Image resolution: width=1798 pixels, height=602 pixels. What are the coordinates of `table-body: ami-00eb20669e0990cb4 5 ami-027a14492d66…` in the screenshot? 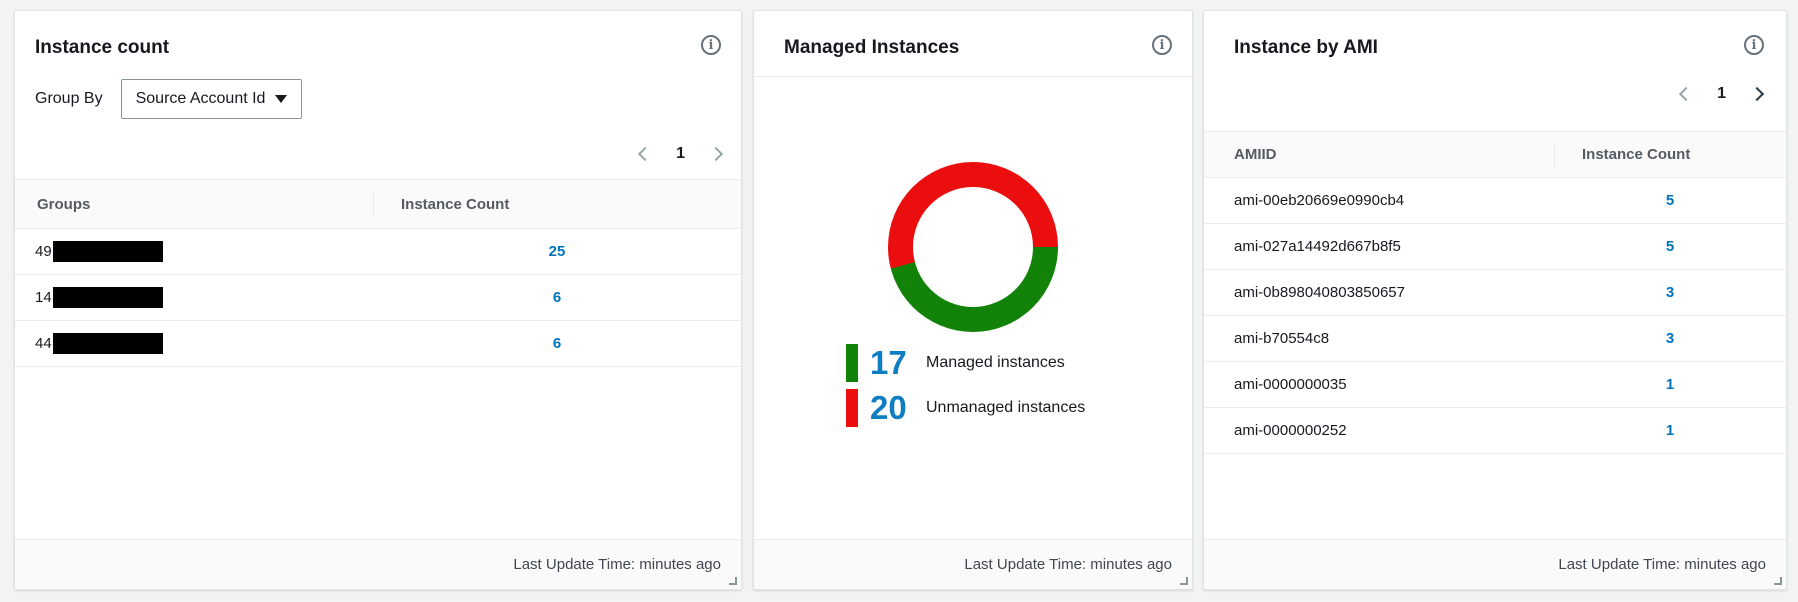 It's located at (1495, 316).